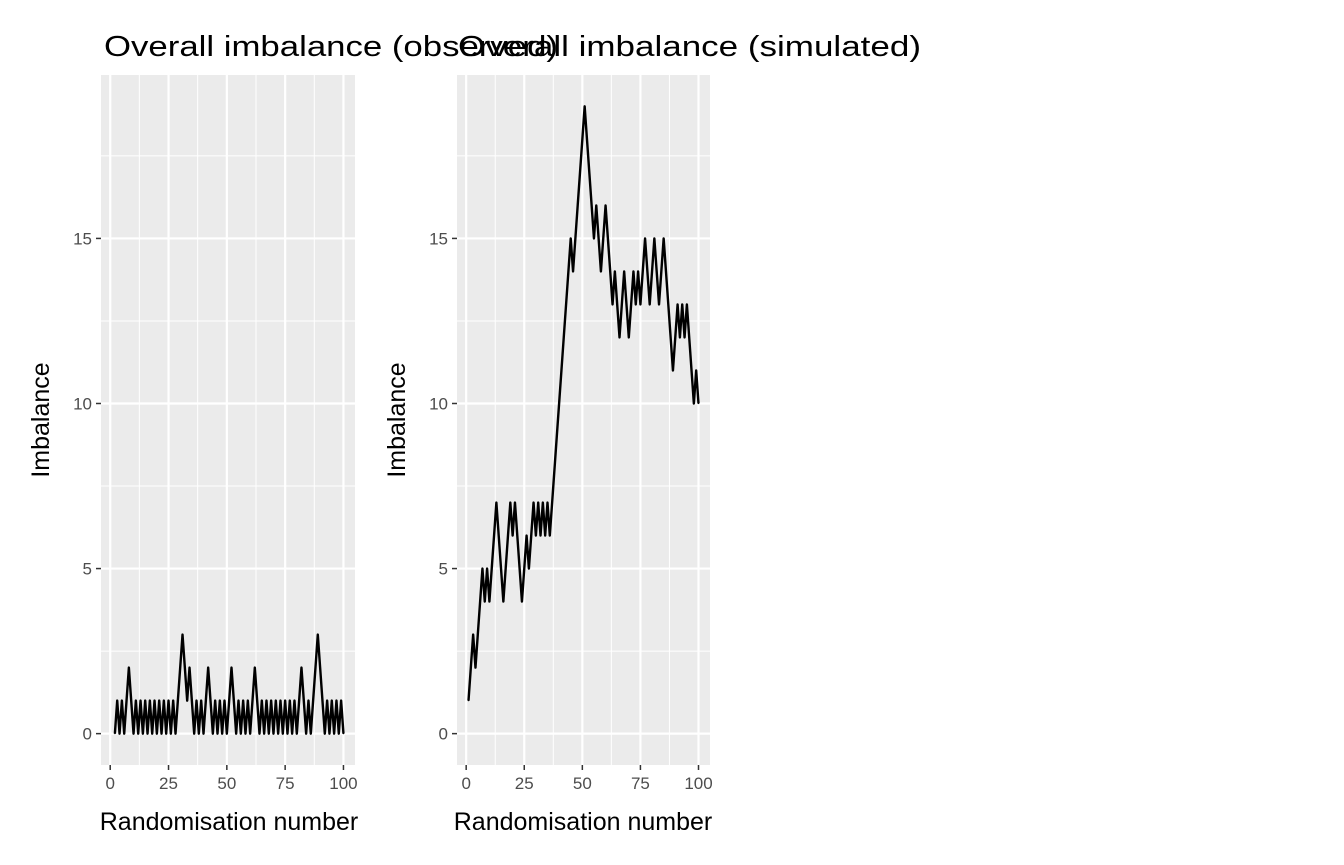 This screenshot has height=865, width=1344. What do you see at coordinates (582, 783) in the screenshot?
I see `x-tick-label: 50` at bounding box center [582, 783].